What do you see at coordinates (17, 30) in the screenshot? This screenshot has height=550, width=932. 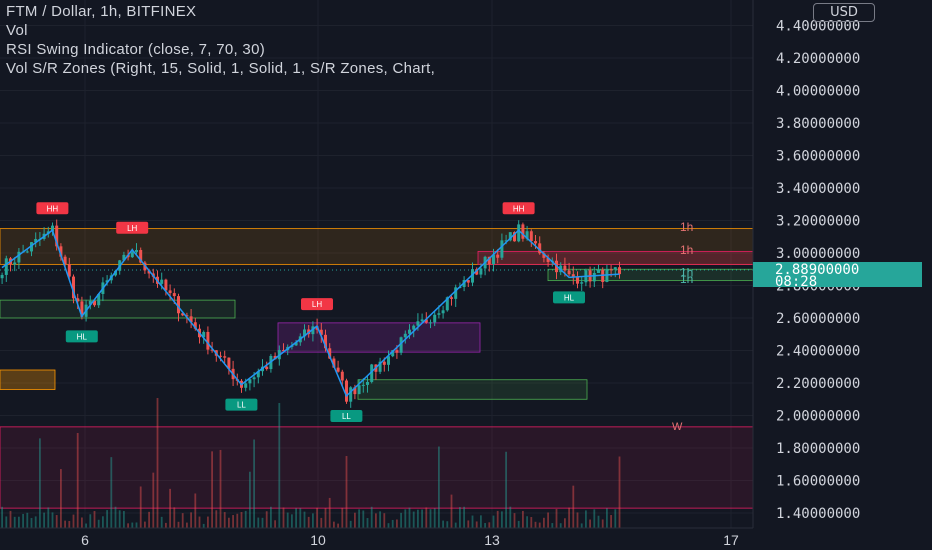 I see `volume-indicator-label: Vol` at bounding box center [17, 30].